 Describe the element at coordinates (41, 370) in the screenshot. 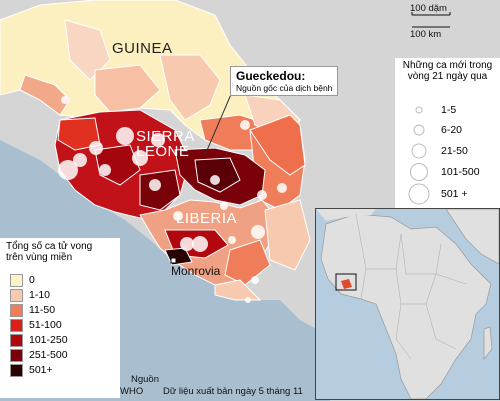

I see `legend-label: 501+` at that location.